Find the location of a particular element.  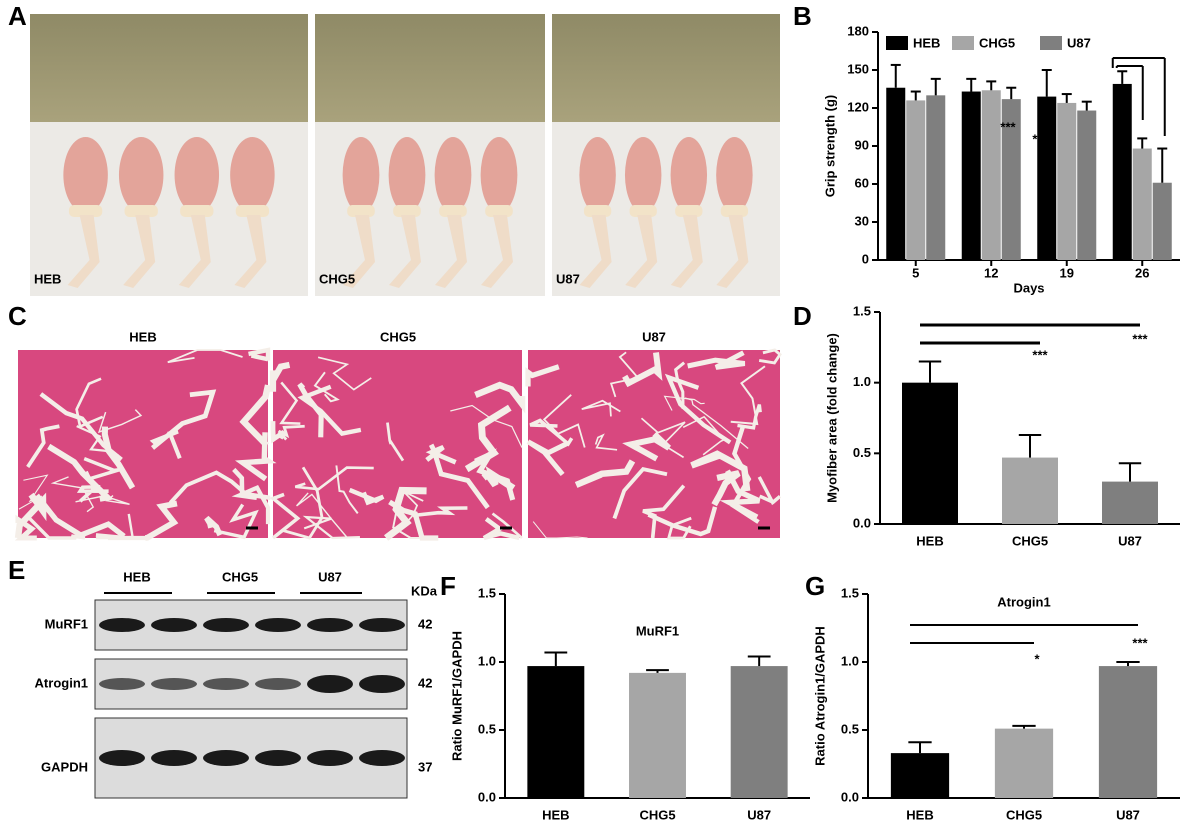

y-tick-label: 30 is located at coordinates (862, 220).